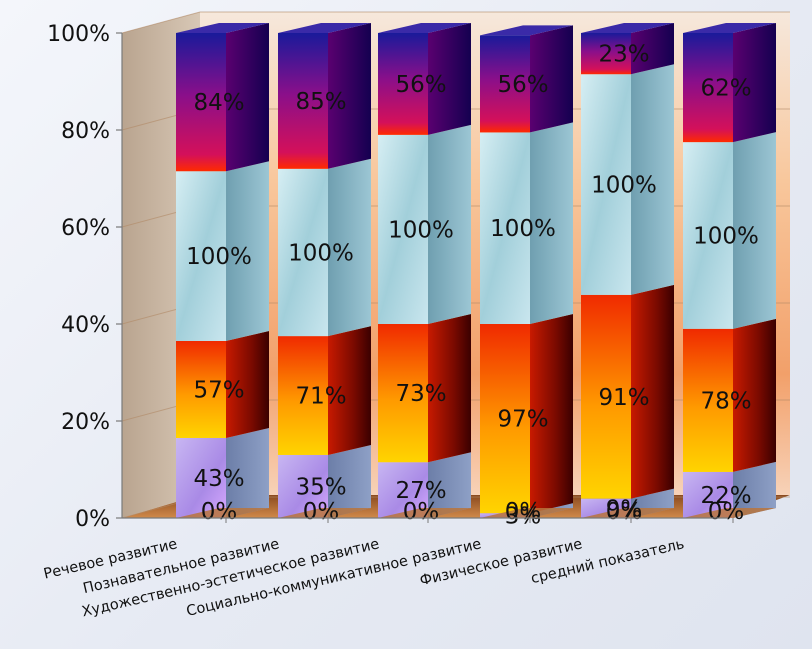 The height and width of the screenshot is (649, 812). What do you see at coordinates (455, 22) in the screenshot?
I see `gridline` at bounding box center [455, 22].